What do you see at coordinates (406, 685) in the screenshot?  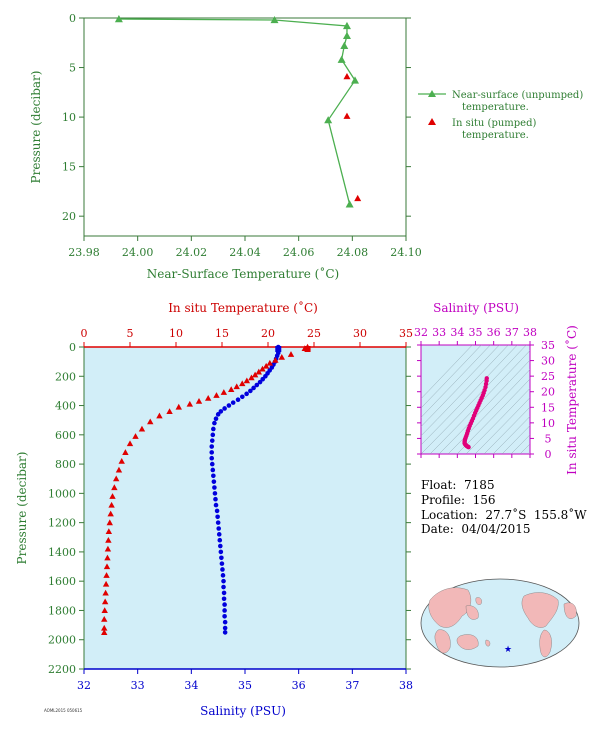 I see `salinity-tick-label: 38` at bounding box center [406, 685].